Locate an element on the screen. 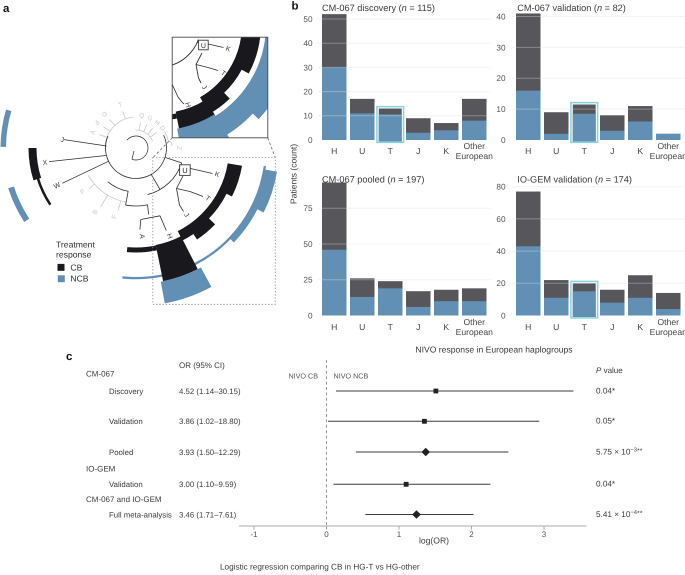 Image resolution: width=685 pixels, height=575 pixels. svg-text: 20 is located at coordinates (501, 283).